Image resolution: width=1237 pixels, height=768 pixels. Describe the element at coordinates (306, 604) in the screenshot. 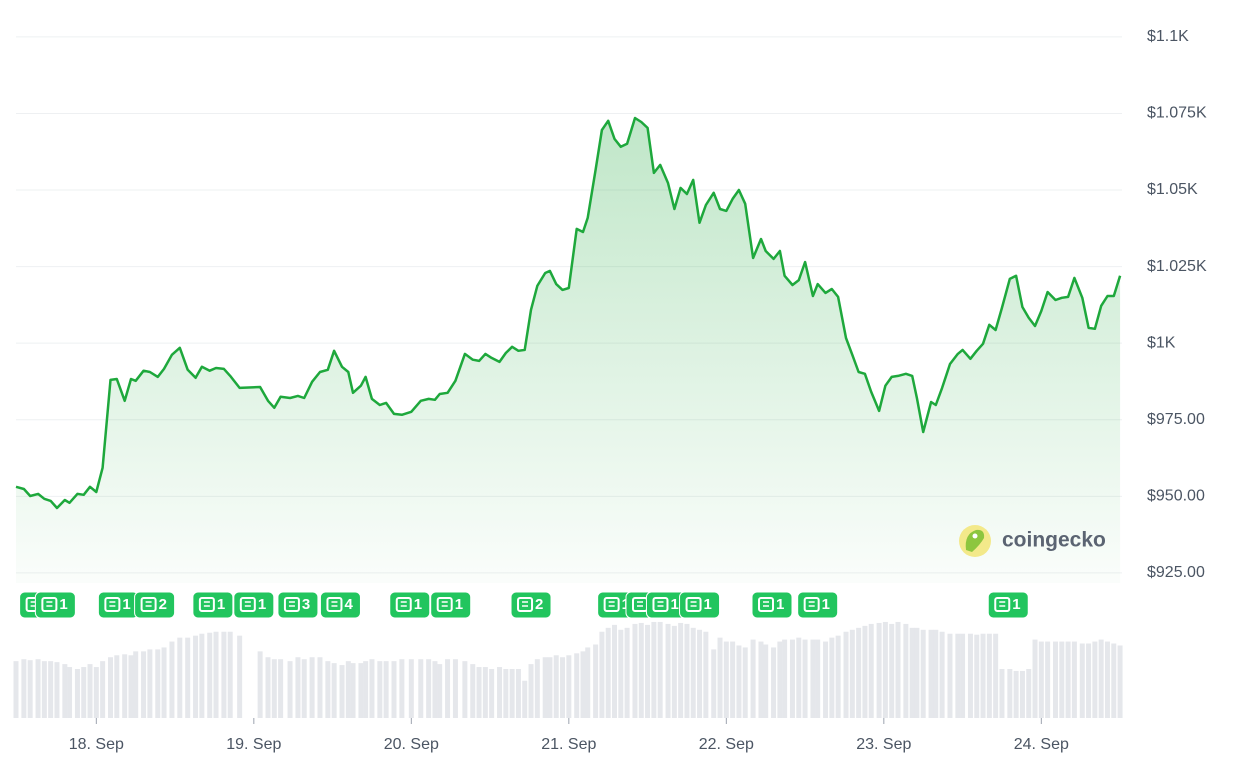

I see `news-count: 3` at that location.